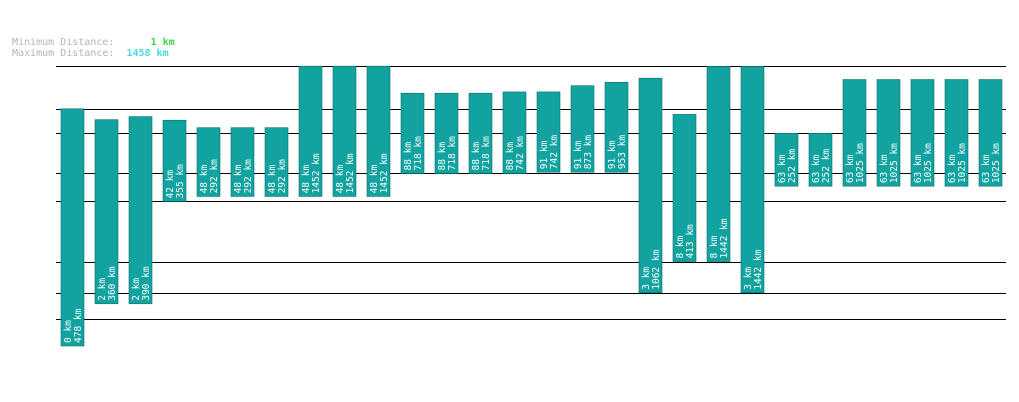 The width and height of the screenshot is (1019, 402). I want to click on legend-max-row: Maximum Distance: 1458 km, so click(84, 49).